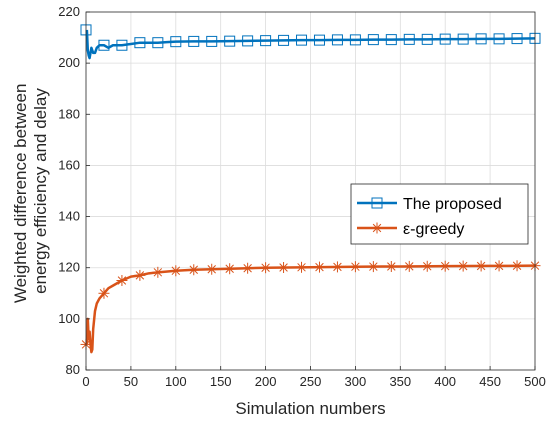 The image size is (550, 422). What do you see at coordinates (176, 381) in the screenshot?
I see `x-tick-label: 100` at bounding box center [176, 381].